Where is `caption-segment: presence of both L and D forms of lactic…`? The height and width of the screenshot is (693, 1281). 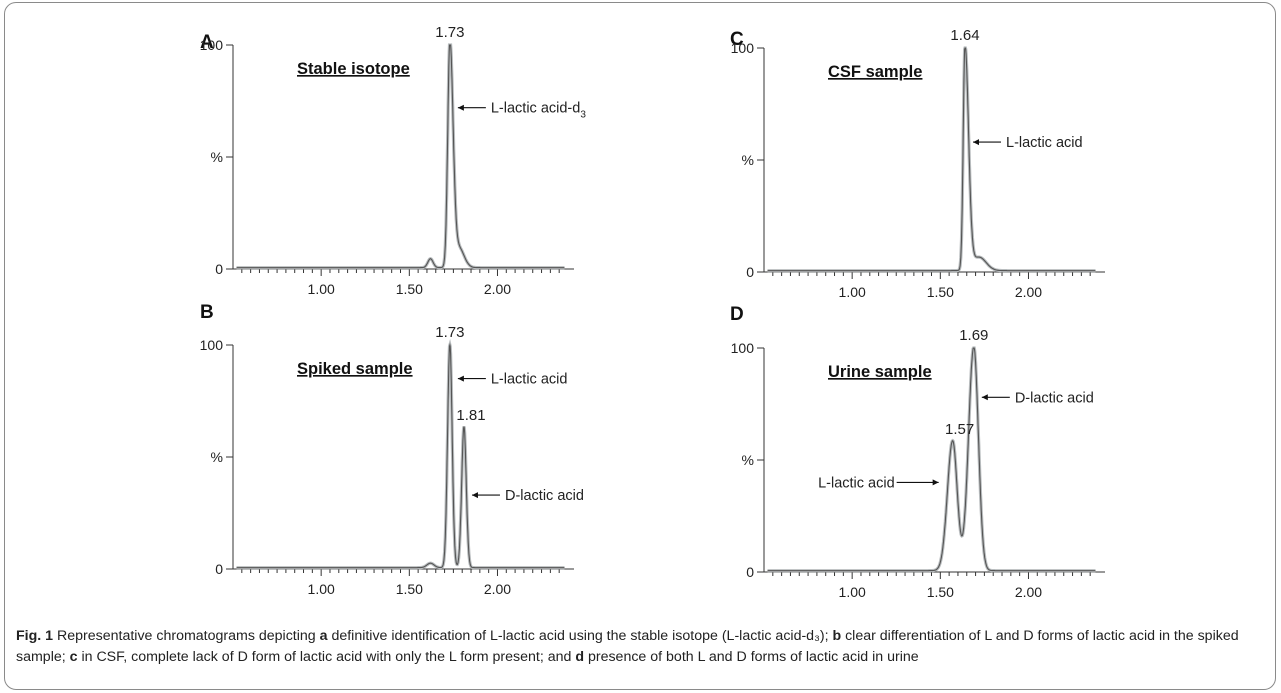 caption-segment: presence of both L and D forms of lactic… is located at coordinates (751, 657).